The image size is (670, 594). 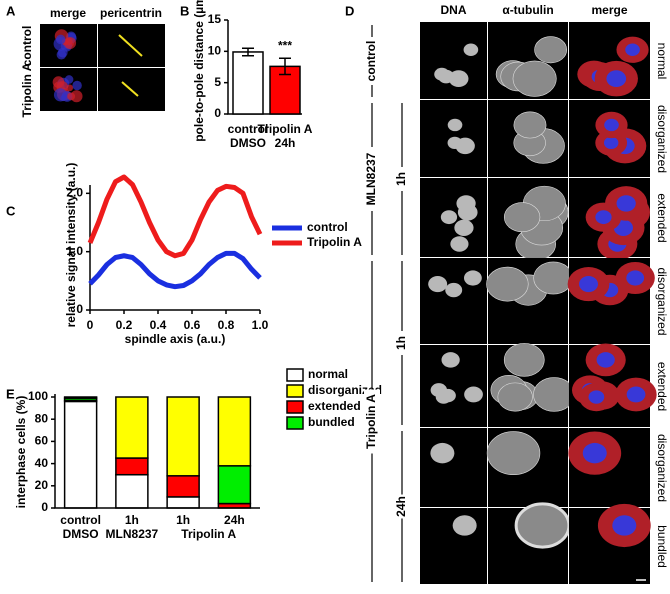 What do you see at coordinates (71, 245) in the screenshot?
I see `y-axis-label: relative signal intensity (a.u.)` at bounding box center [71, 245].